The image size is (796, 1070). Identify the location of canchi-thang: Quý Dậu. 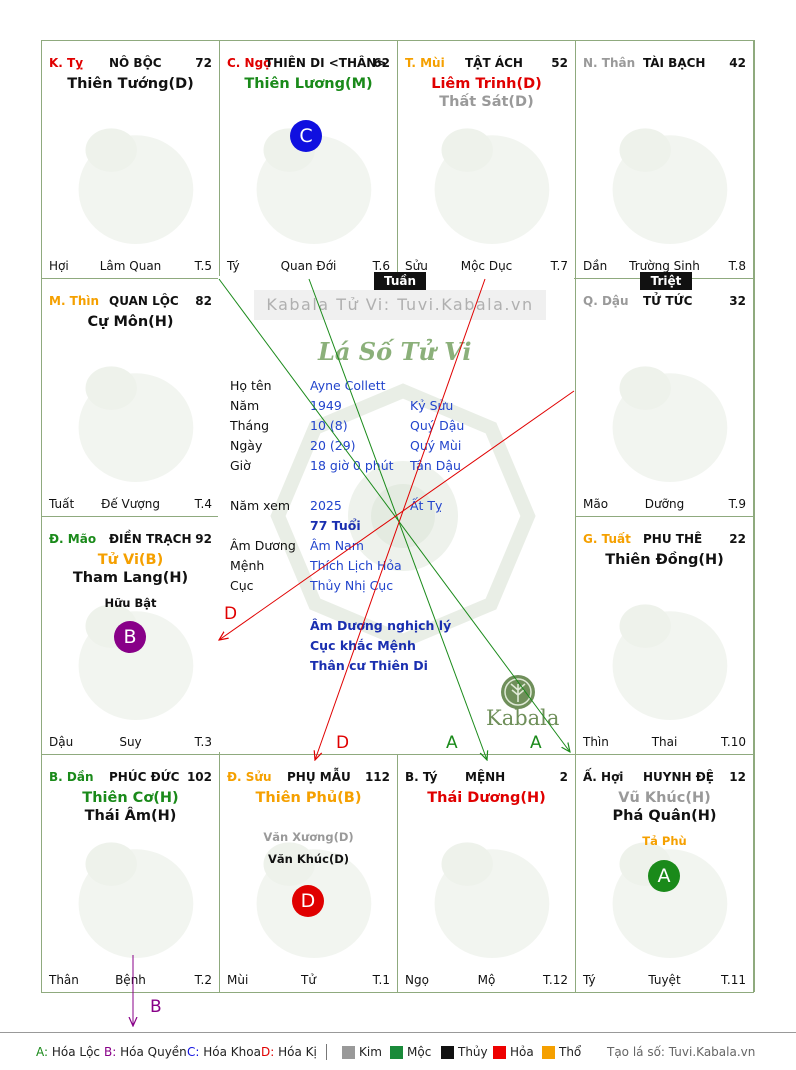
(437, 425).